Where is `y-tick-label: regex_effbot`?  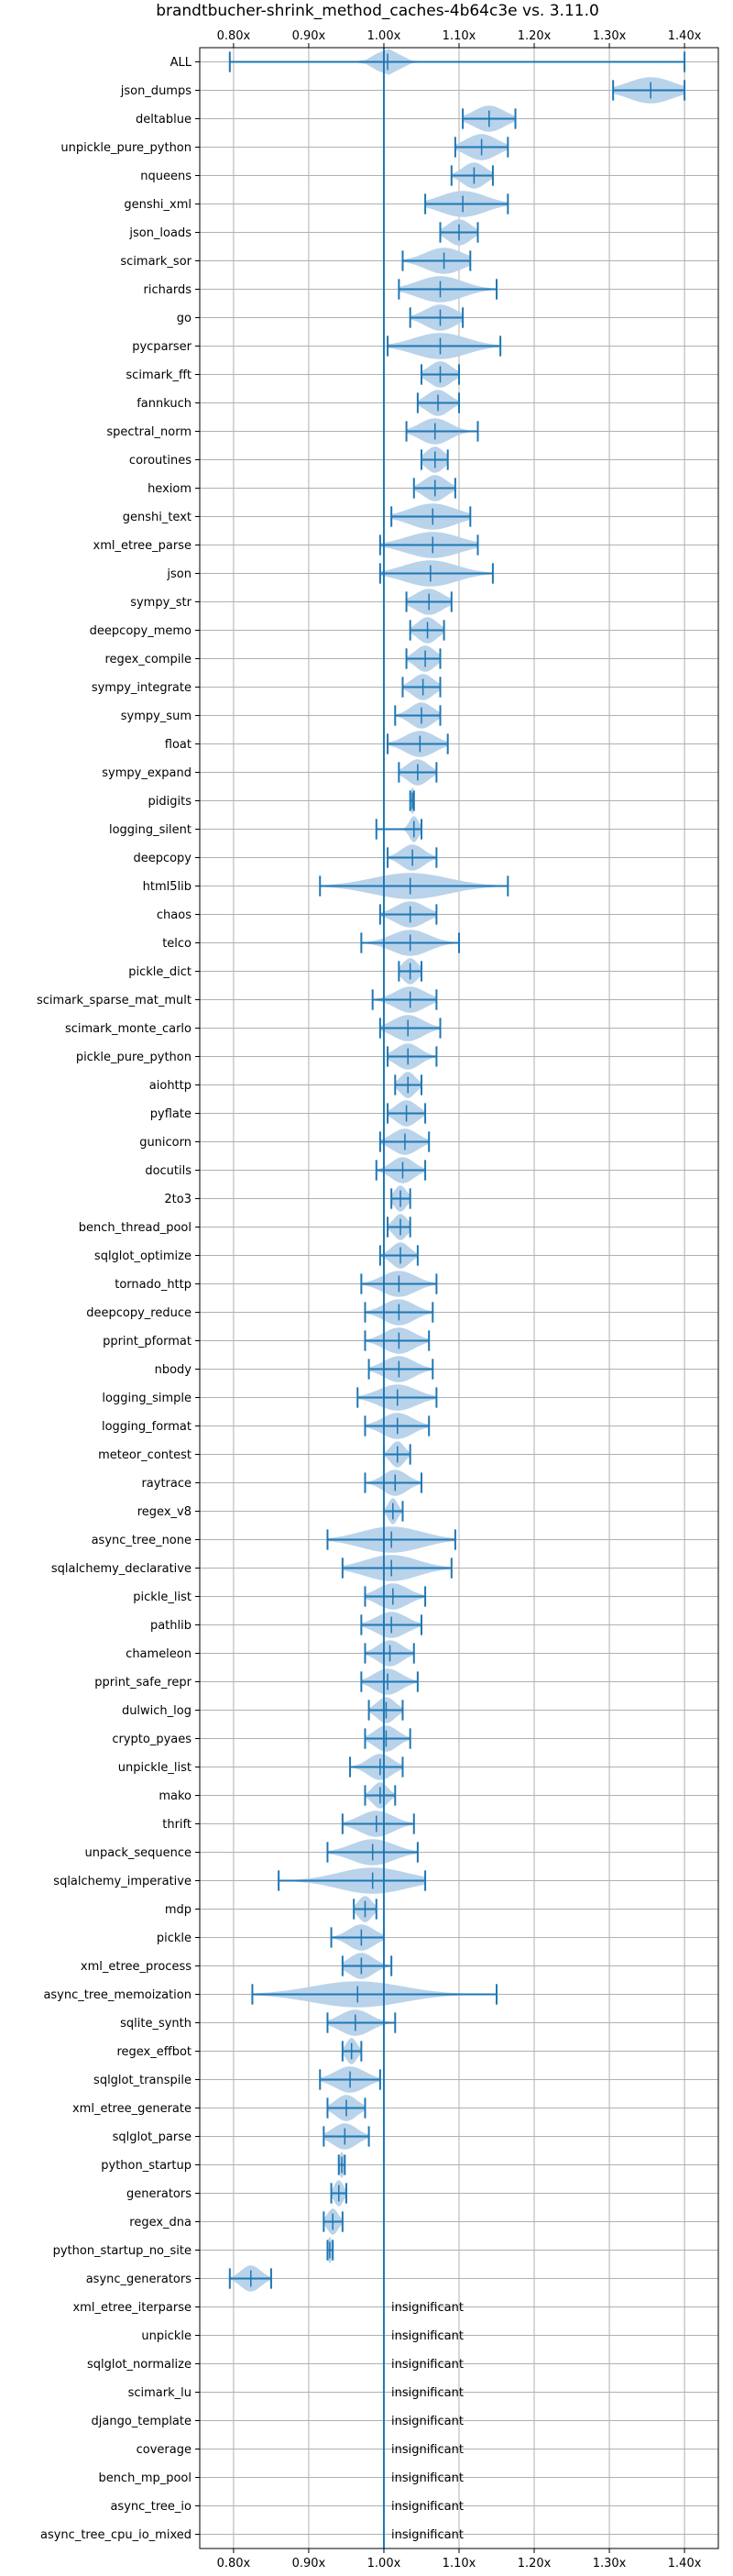 y-tick-label: regex_effbot is located at coordinates (154, 2052).